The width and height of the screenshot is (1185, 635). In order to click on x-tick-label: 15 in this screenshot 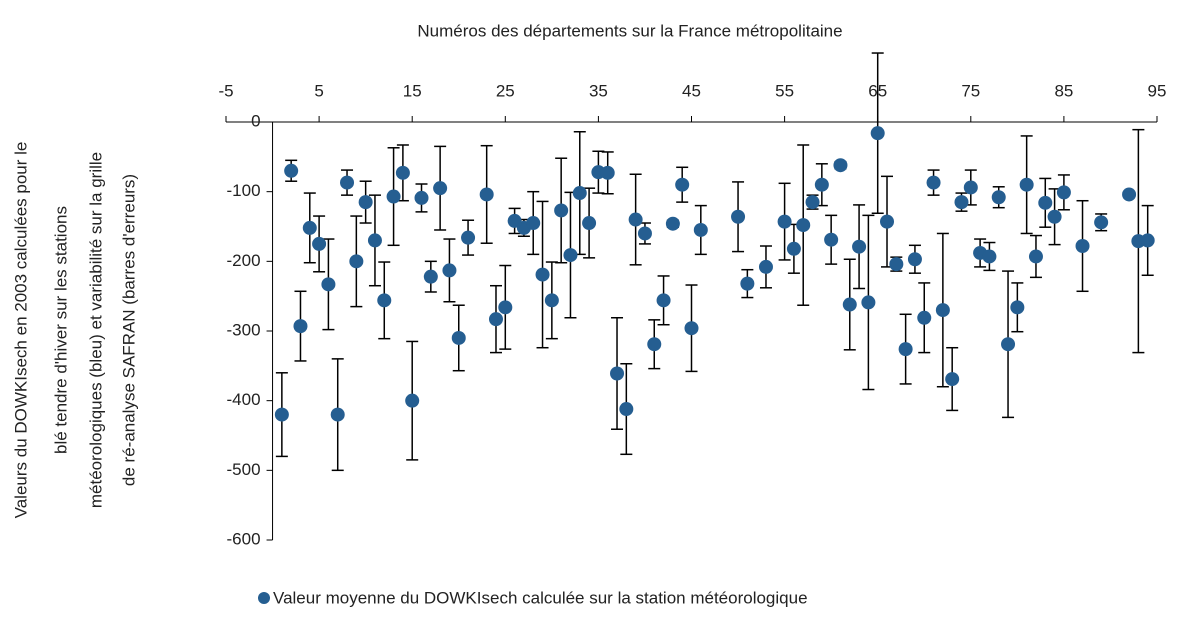, I will do `click(412, 90)`.